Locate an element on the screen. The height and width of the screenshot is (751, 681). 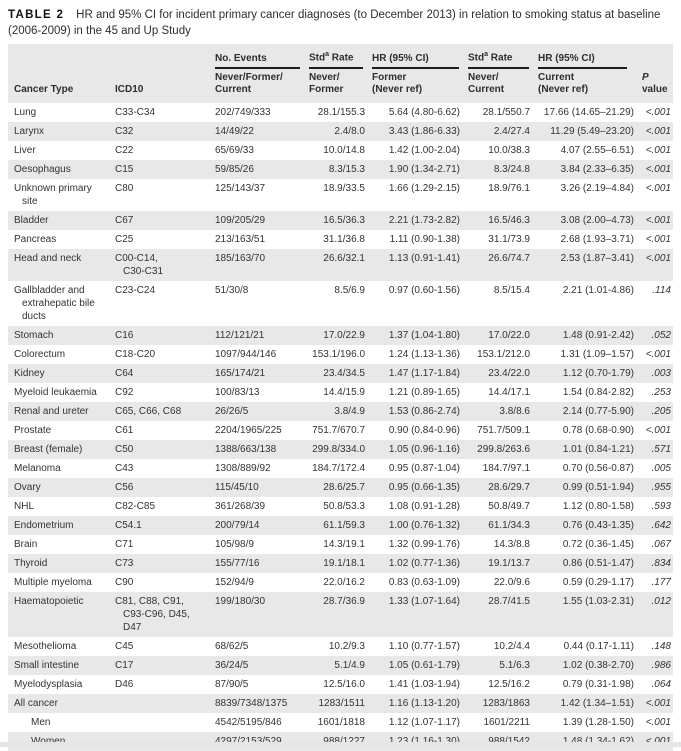
std-rate-former-cell: 22.0/16.2 is located at coordinates (344, 582).